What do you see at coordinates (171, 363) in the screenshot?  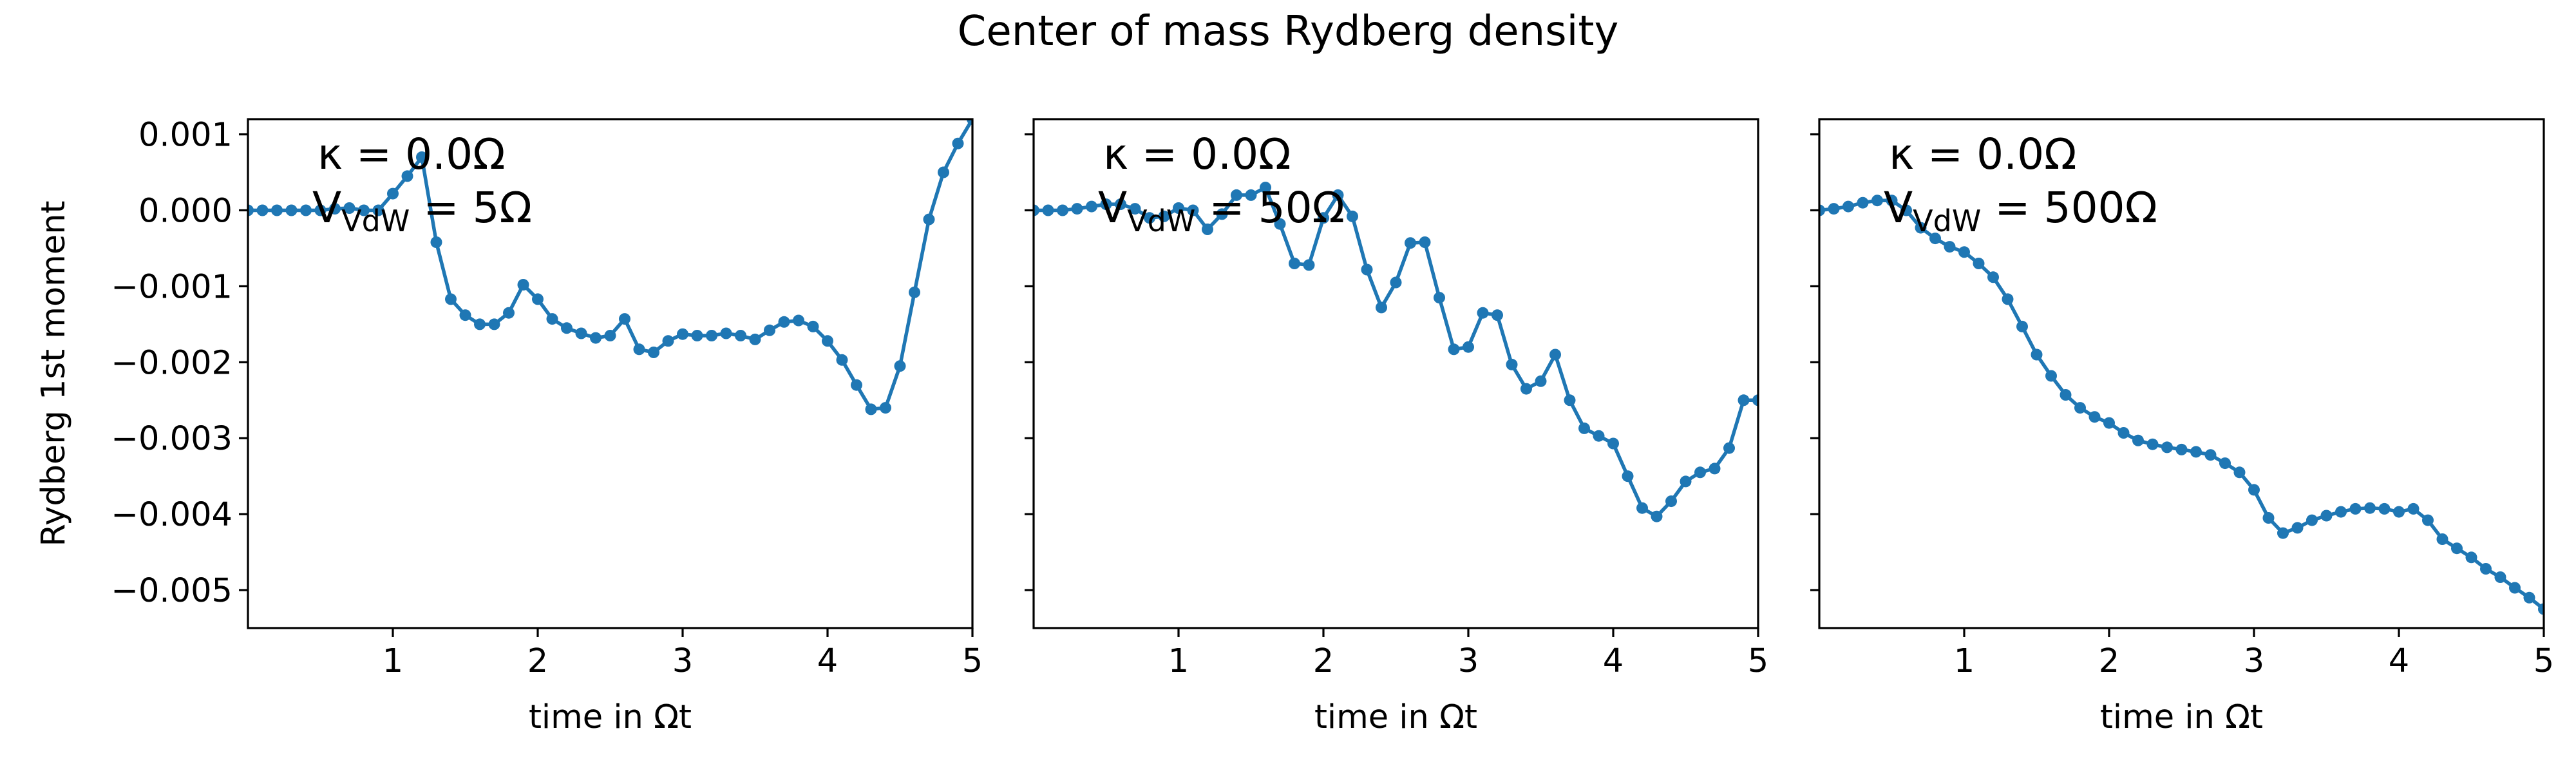 I see `y-tick-label: −0.002` at bounding box center [171, 363].